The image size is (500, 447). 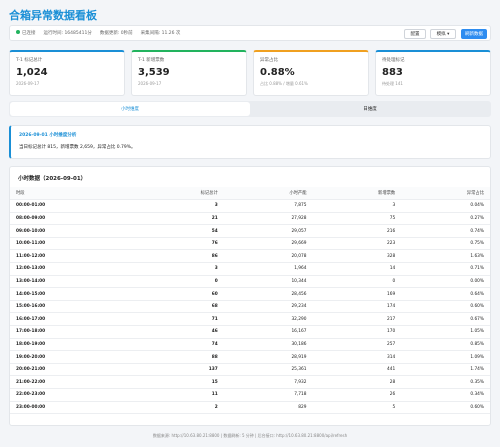 I want to click on table-cell: 441, so click(x=357, y=370).